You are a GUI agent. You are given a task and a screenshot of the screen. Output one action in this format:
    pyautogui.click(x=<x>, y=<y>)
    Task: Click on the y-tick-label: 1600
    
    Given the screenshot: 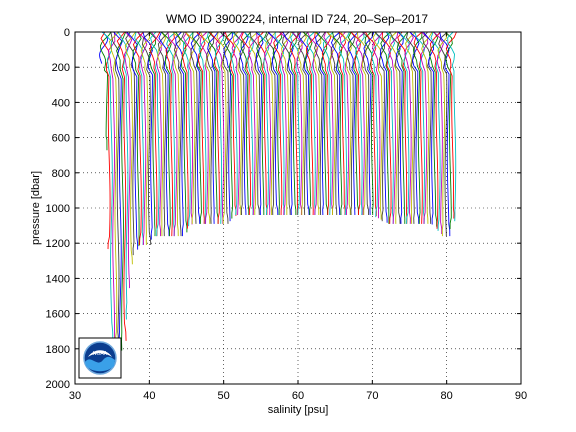 What is the action you would take?
    pyautogui.click(x=58, y=315)
    